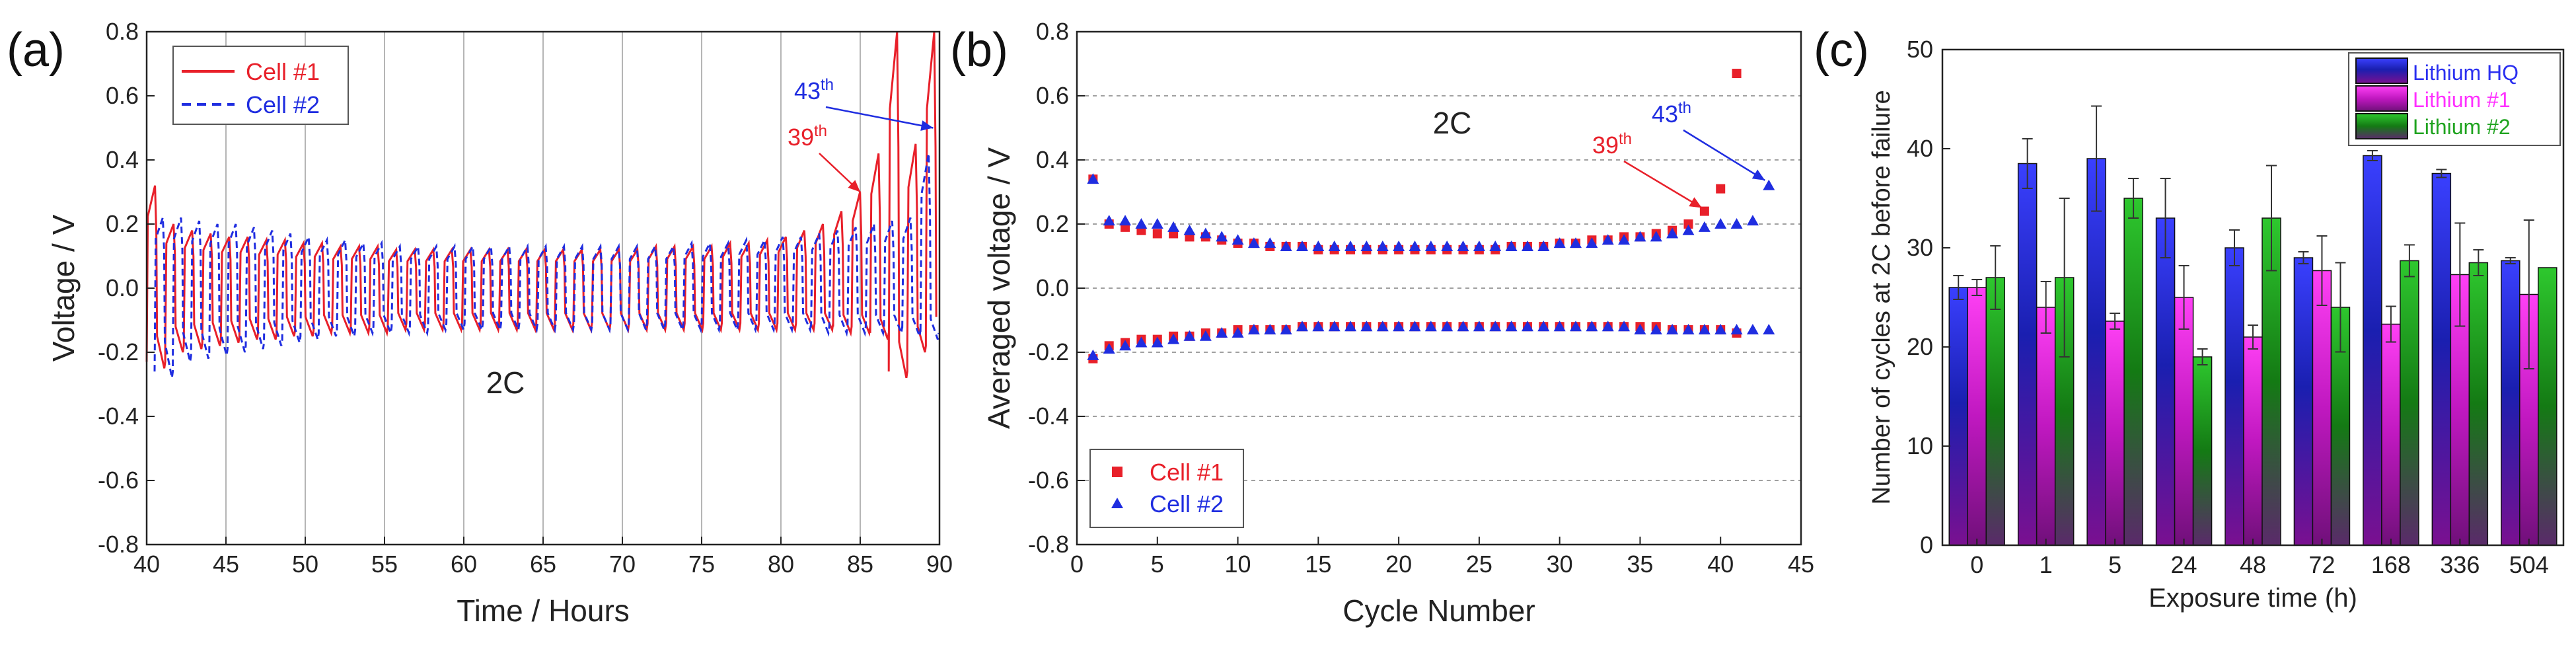  What do you see at coordinates (122, 95) in the screenshot?
I see `y-tick-label: 0.6` at bounding box center [122, 95].